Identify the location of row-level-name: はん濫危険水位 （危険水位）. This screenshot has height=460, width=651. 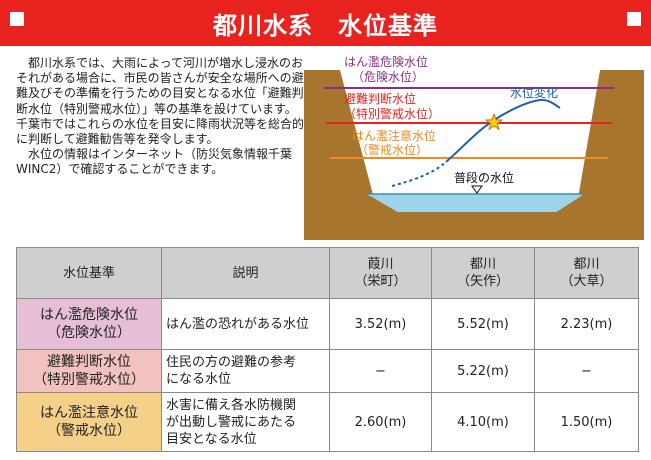
(89, 324).